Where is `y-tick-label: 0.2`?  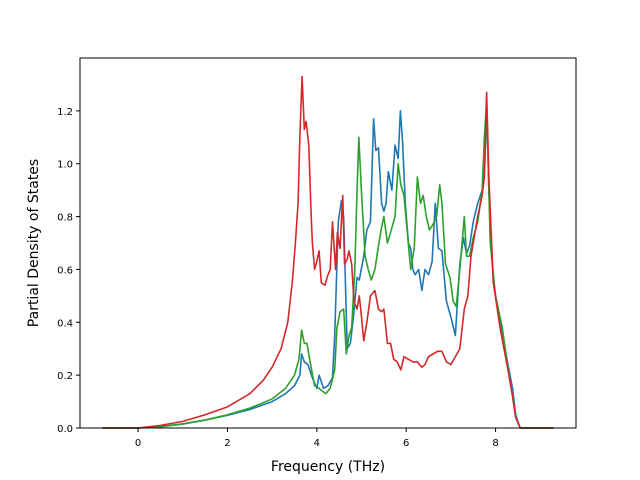
y-tick-label: 0.2 is located at coordinates (65, 376).